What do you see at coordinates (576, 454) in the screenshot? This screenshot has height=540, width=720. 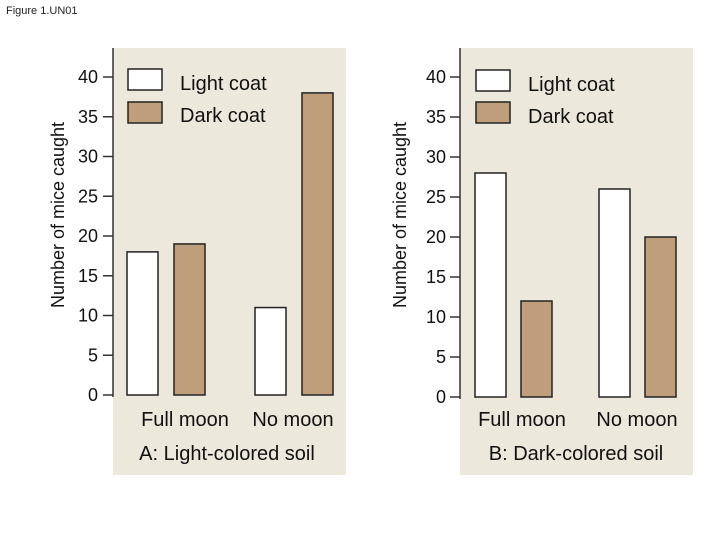 I see `chart-b-subtitle: B: Dark-colored soil` at bounding box center [576, 454].